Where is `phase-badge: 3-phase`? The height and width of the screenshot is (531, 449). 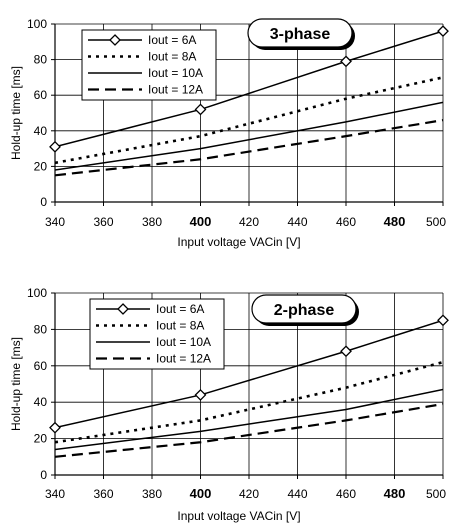 phase-badge: 3-phase is located at coordinates (301, 34).